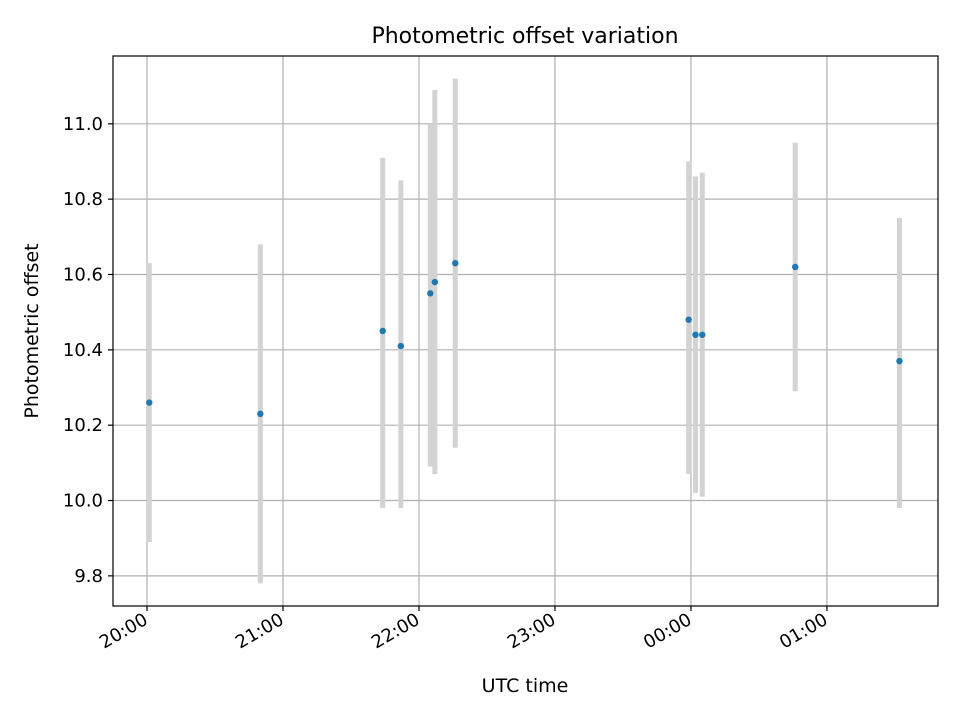 This screenshot has width=960, height=720. What do you see at coordinates (83, 274) in the screenshot?
I see `y-tick-label: 10.6` at bounding box center [83, 274].